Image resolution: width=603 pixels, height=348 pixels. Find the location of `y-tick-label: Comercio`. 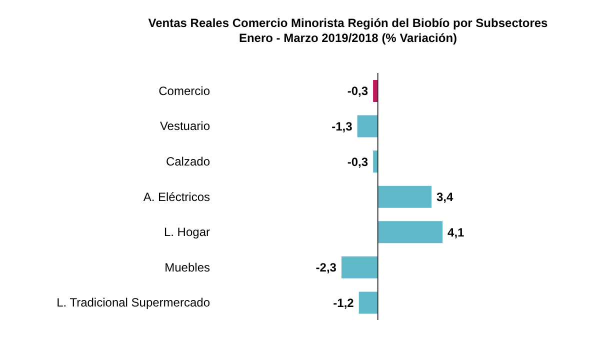

y-tick-label: Comercio is located at coordinates (184, 91).